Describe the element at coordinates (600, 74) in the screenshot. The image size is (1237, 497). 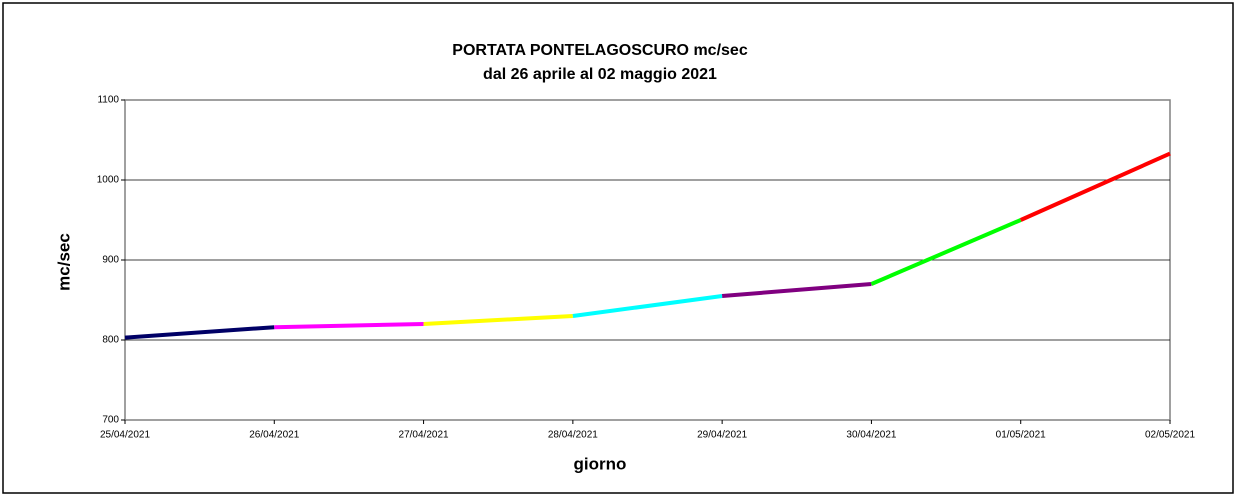
I see `chart-subtitle: dal 26 aprile al 02 maggio 2021` at that location.